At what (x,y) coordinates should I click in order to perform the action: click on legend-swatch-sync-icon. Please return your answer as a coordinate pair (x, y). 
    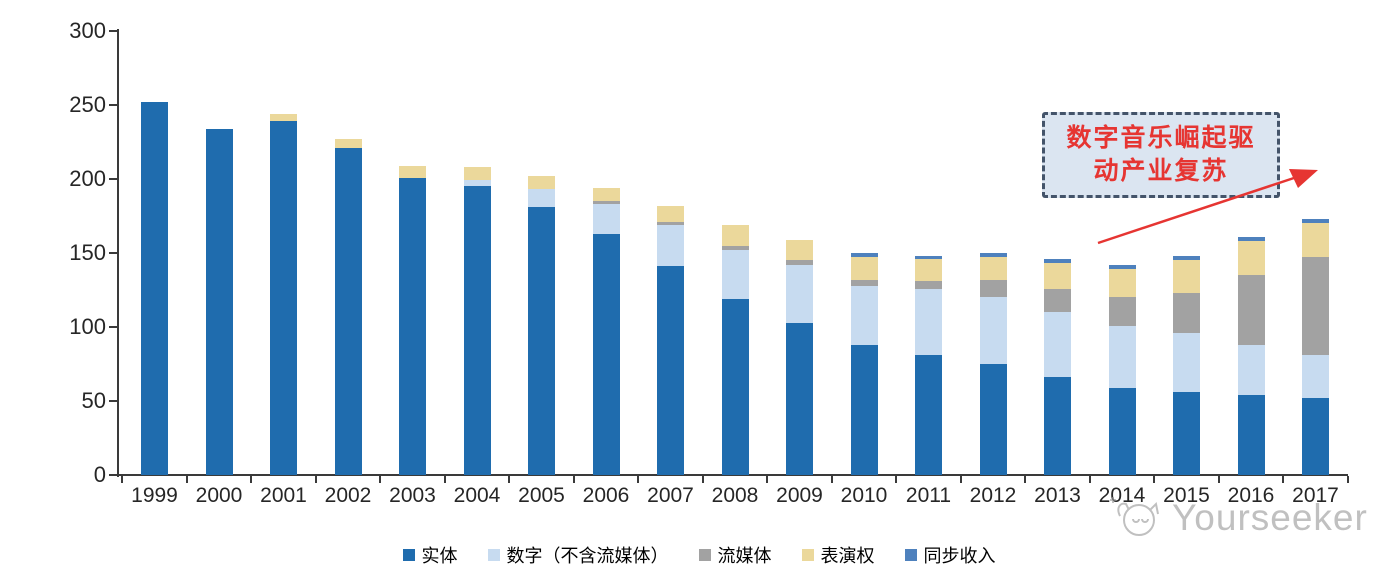
    Looking at the image, I should click on (910, 555).